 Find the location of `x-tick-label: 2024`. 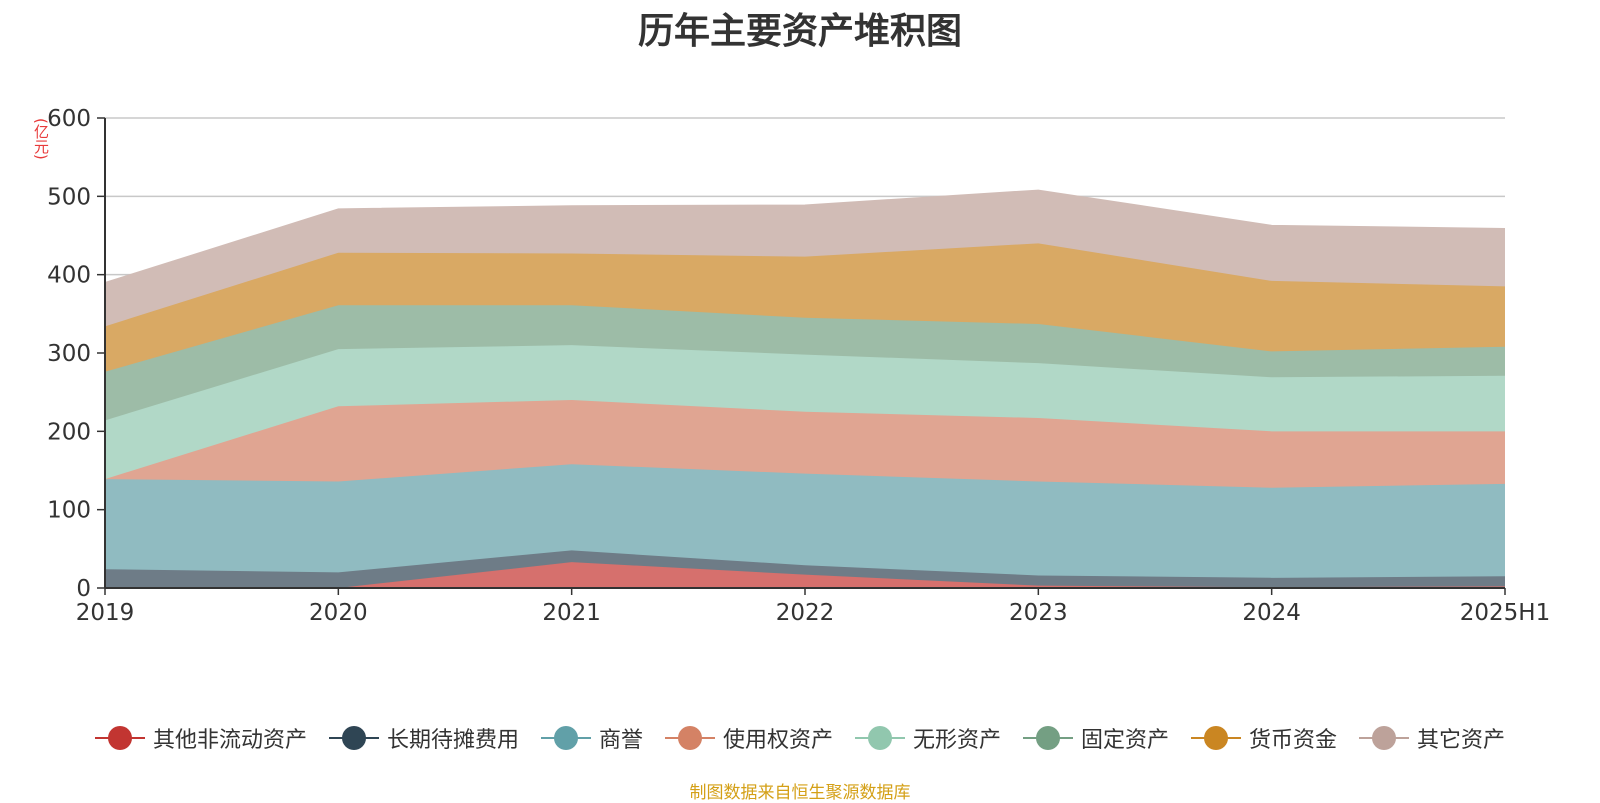

x-tick-label: 2024 is located at coordinates (1271, 613).